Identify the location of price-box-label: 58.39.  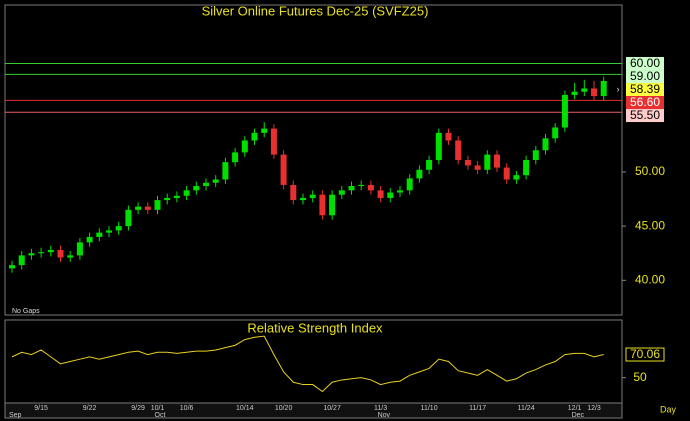
(645, 89).